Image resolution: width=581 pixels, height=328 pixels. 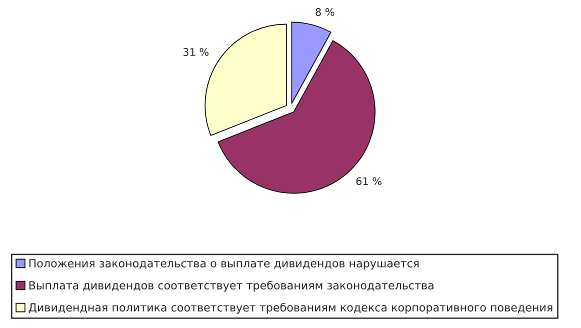 I want to click on legend-label: Выплата дивидендов соответствует требованиям законодательства, so click(x=231, y=286).